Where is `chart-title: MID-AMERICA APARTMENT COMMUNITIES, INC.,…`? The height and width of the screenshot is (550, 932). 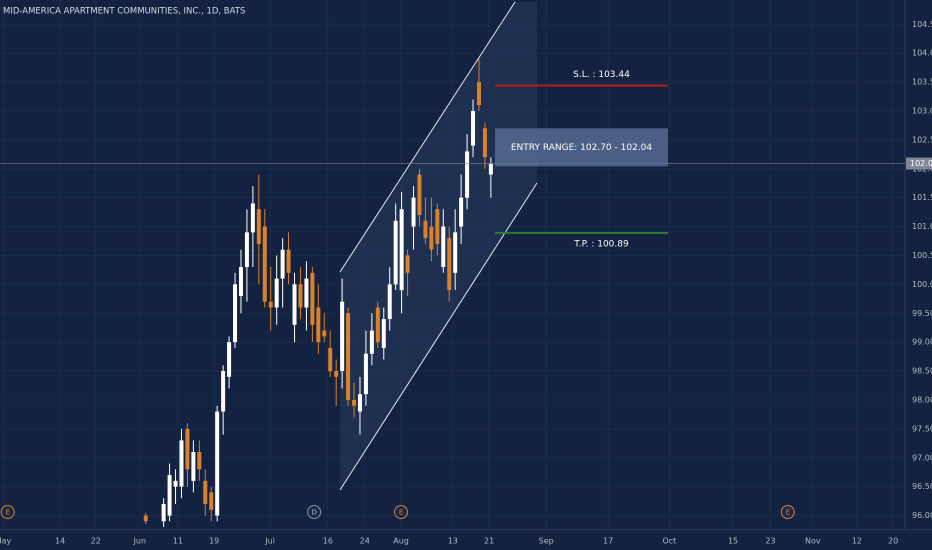
chart-title: MID-AMERICA APARTMENT COMMUNITIES, INC.,… is located at coordinates (124, 12).